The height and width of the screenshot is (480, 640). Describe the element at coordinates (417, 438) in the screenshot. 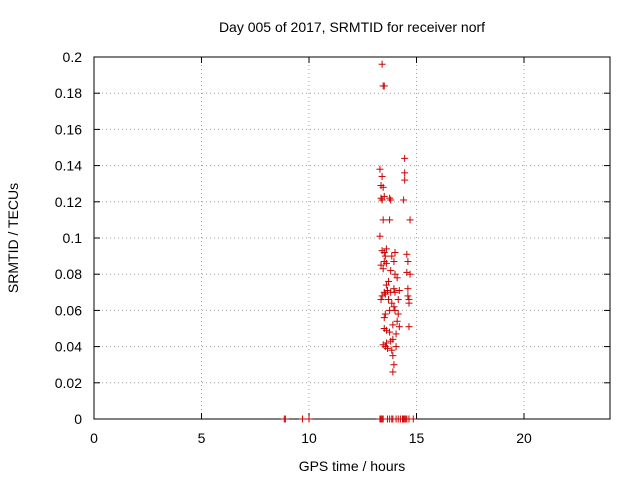

I see `x-tick-label: 15` at that location.